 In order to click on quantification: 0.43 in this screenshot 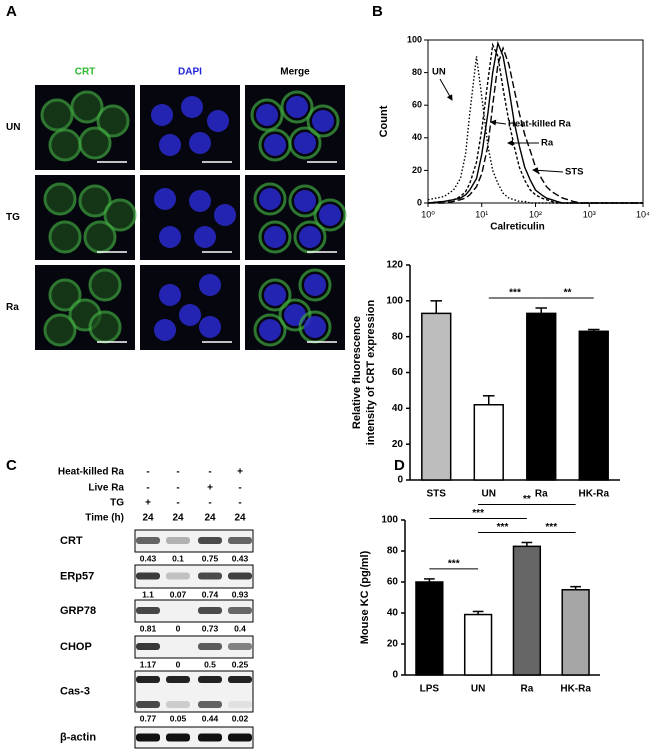, I will do `click(148, 558)`.